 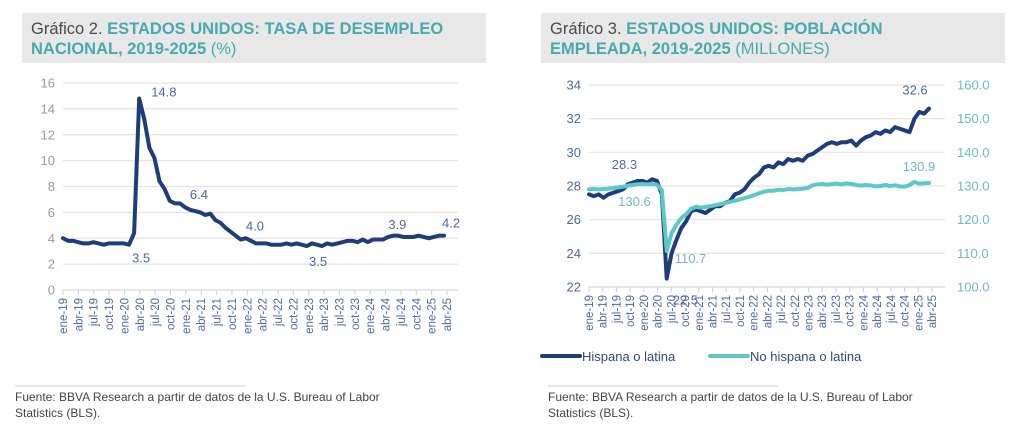 I want to click on legend-label: No hispana o latina, so click(x=806, y=356).